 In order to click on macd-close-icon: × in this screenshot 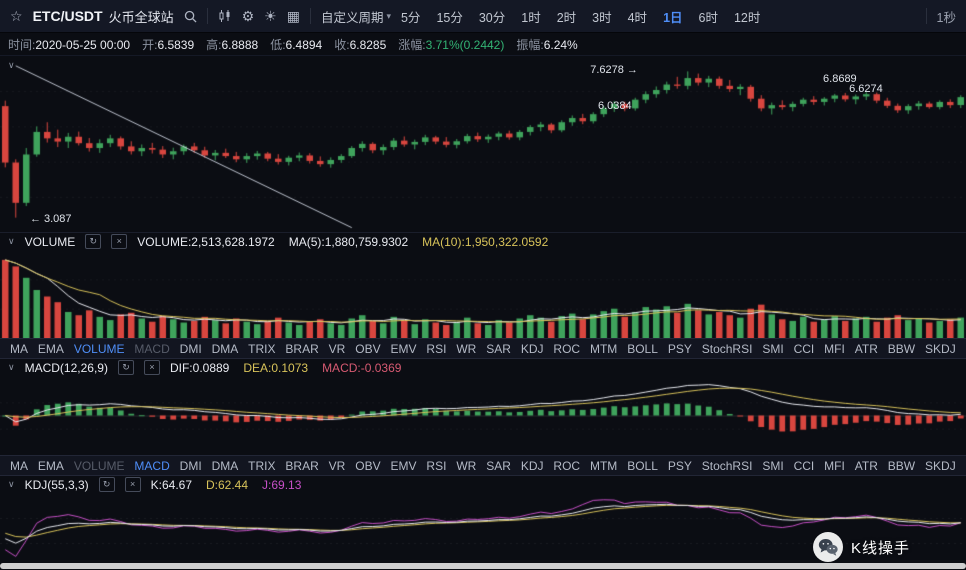, I will do `click(151, 367)`.